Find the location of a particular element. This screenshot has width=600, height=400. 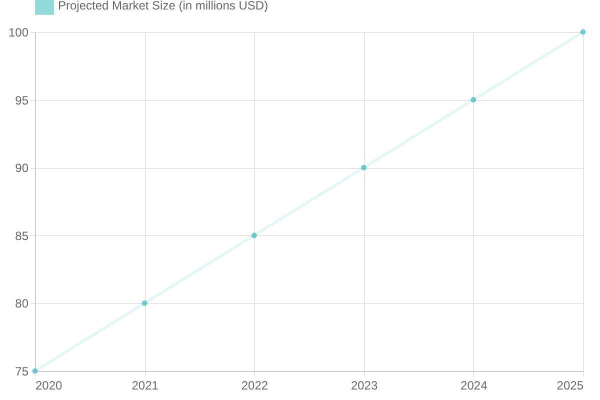

x-tick-label: 2025 is located at coordinates (570, 385).